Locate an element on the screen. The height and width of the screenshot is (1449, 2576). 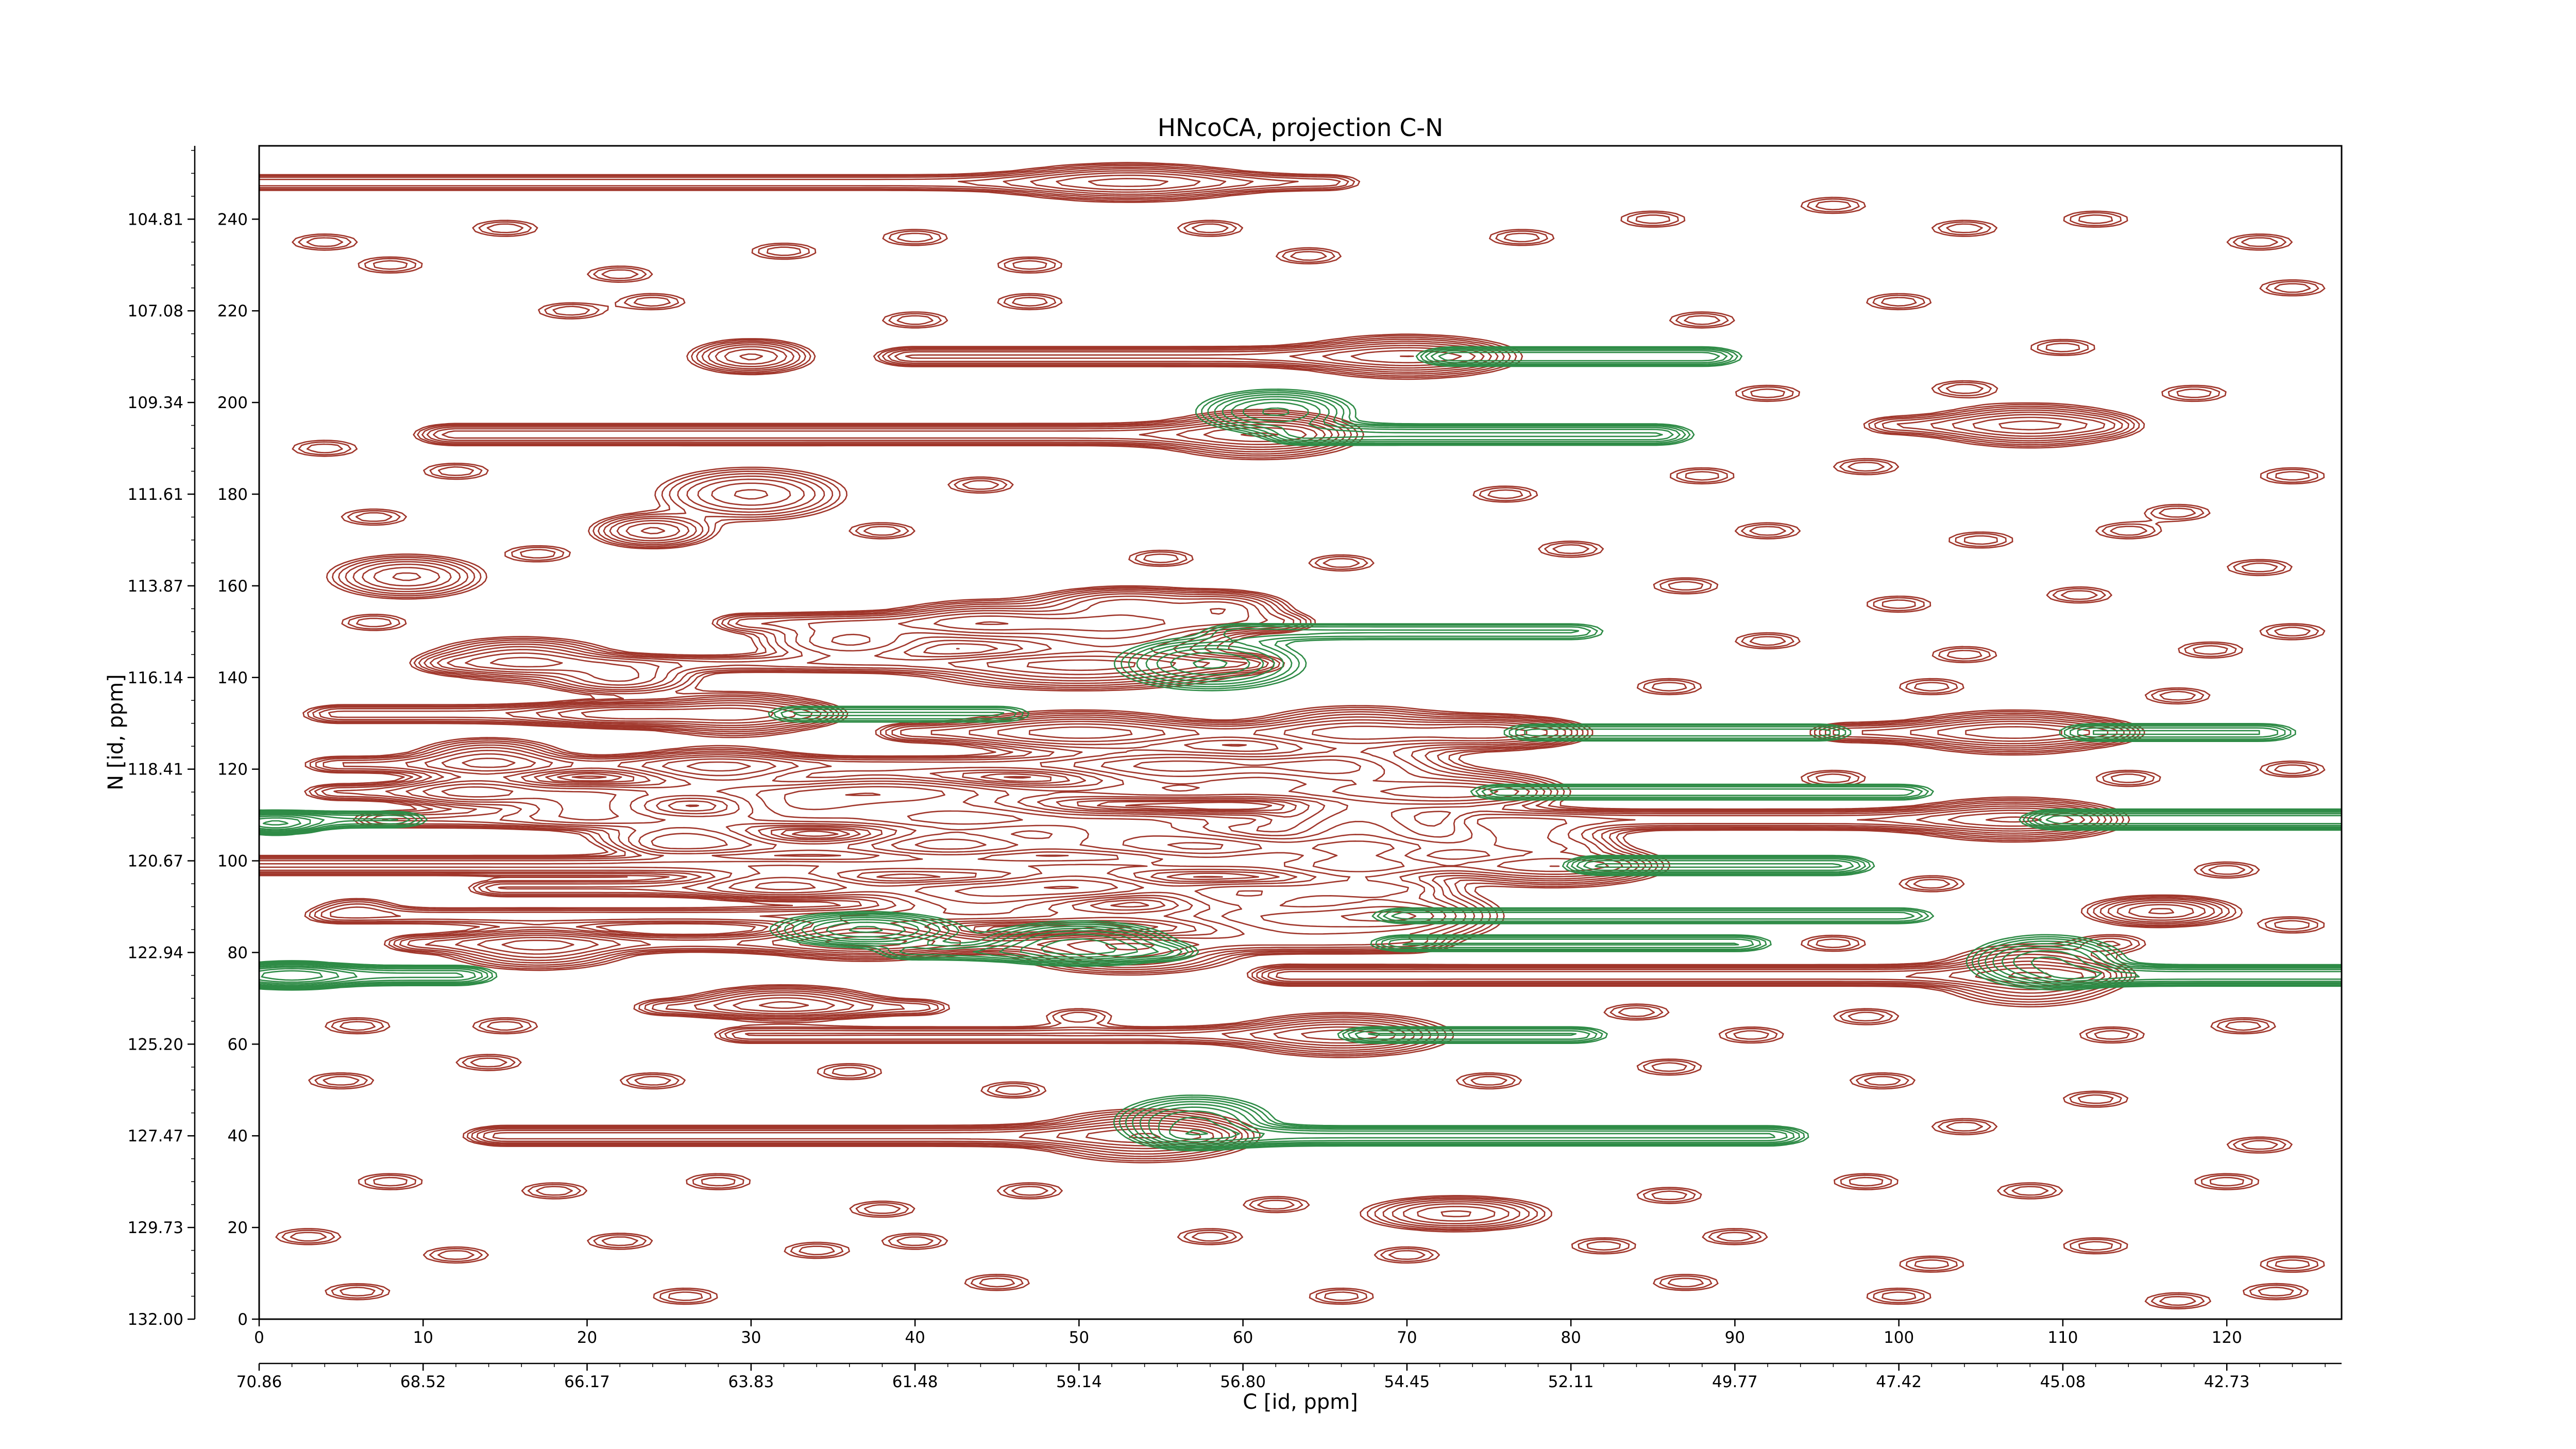
chart-title: HNcoCA, projection C-N is located at coordinates (1301, 128).